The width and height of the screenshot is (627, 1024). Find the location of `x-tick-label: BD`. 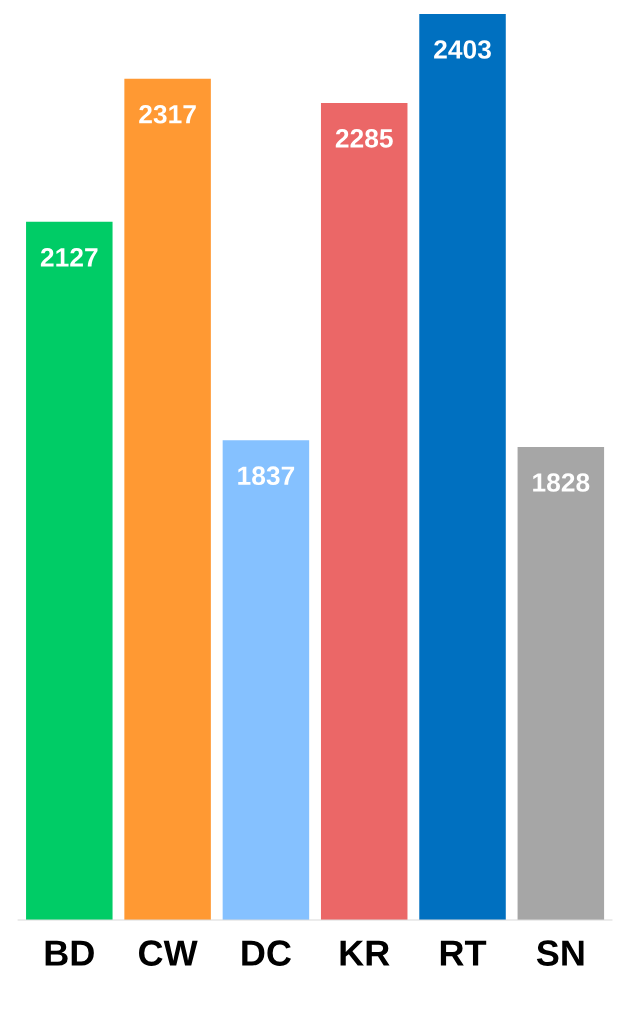

x-tick-label: BD is located at coordinates (69, 953).